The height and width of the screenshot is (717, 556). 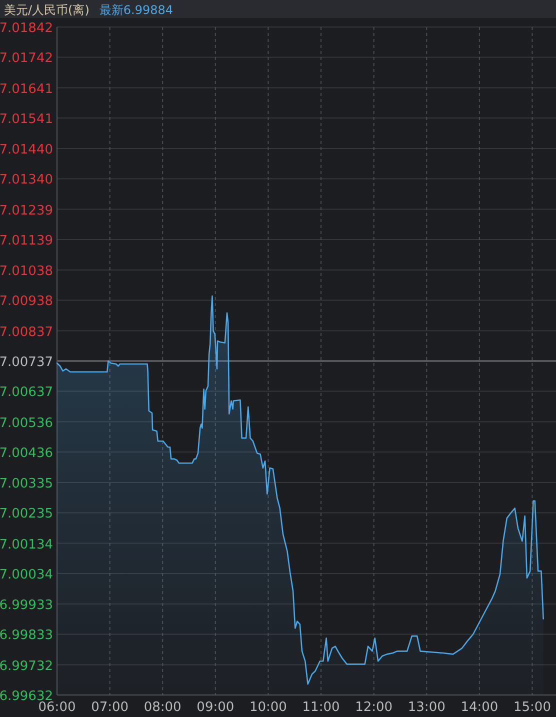 I want to click on x-tick-label: 09:00, so click(x=215, y=707).